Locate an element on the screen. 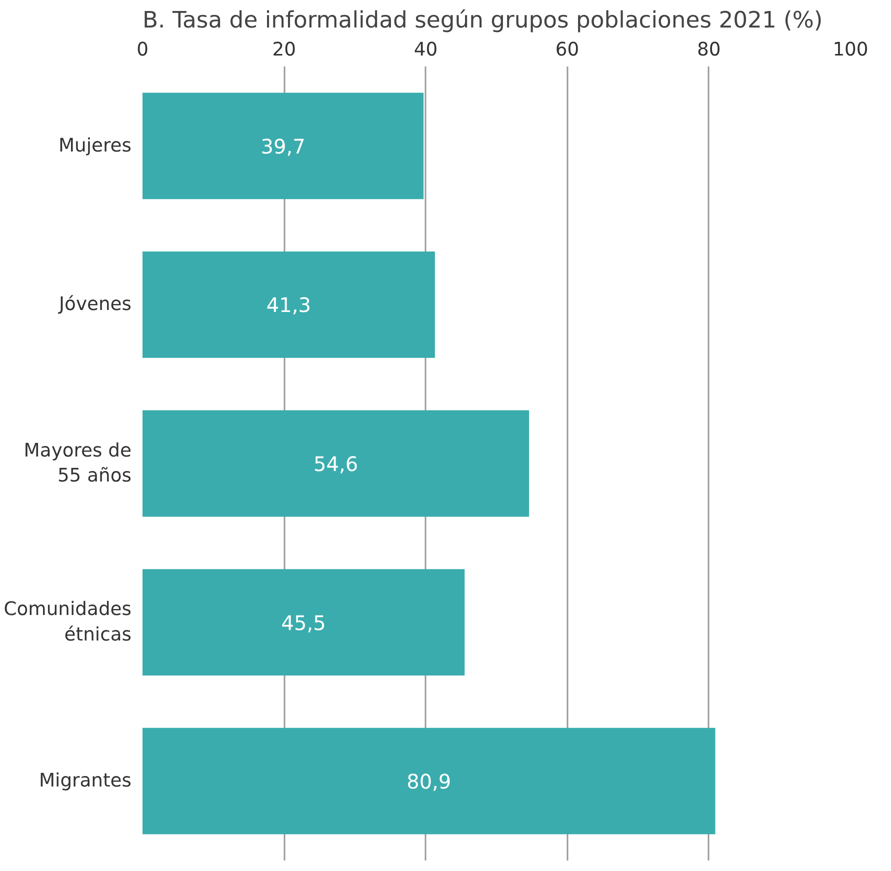 The height and width of the screenshot is (871, 891). data-label: 45,5 is located at coordinates (303, 622).